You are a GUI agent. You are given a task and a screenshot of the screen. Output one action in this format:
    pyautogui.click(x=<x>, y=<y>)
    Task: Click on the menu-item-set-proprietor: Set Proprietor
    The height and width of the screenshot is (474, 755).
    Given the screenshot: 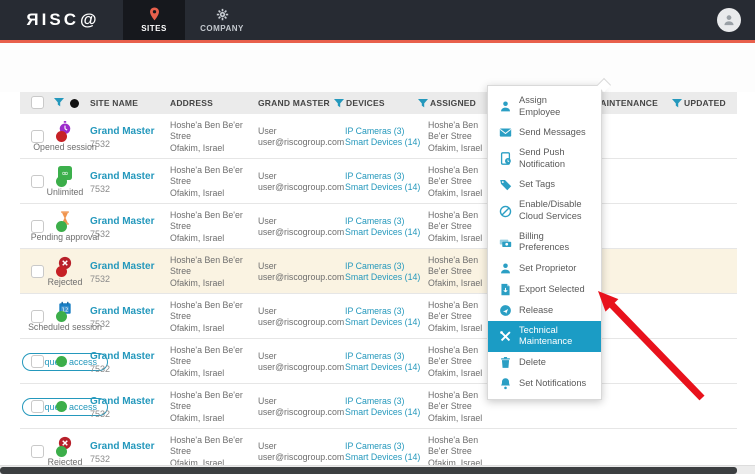 What is the action you would take?
    pyautogui.click(x=544, y=268)
    